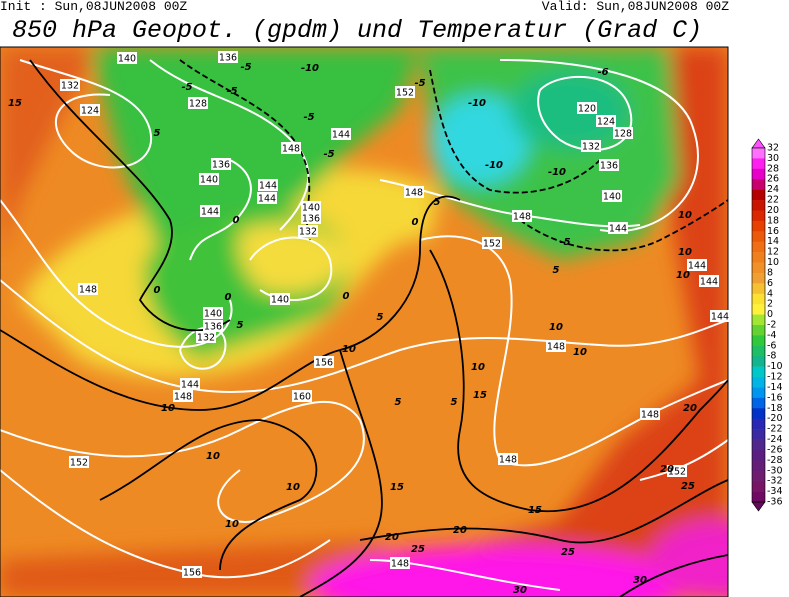 This screenshot has width=789, height=597. I want to click on colorbar-label: -22, so click(775, 429).